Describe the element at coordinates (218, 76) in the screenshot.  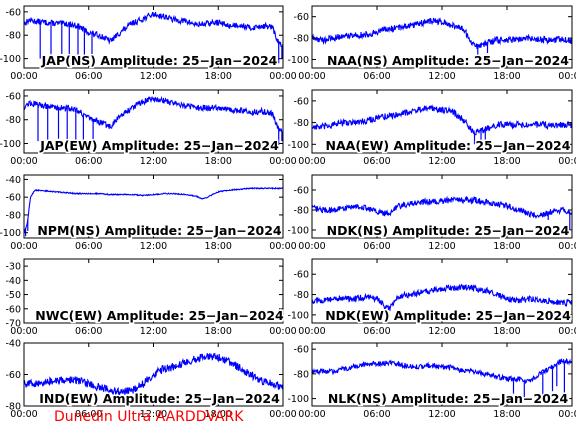
I see `xtick-label-jap-ns-3: 18:00` at that location.